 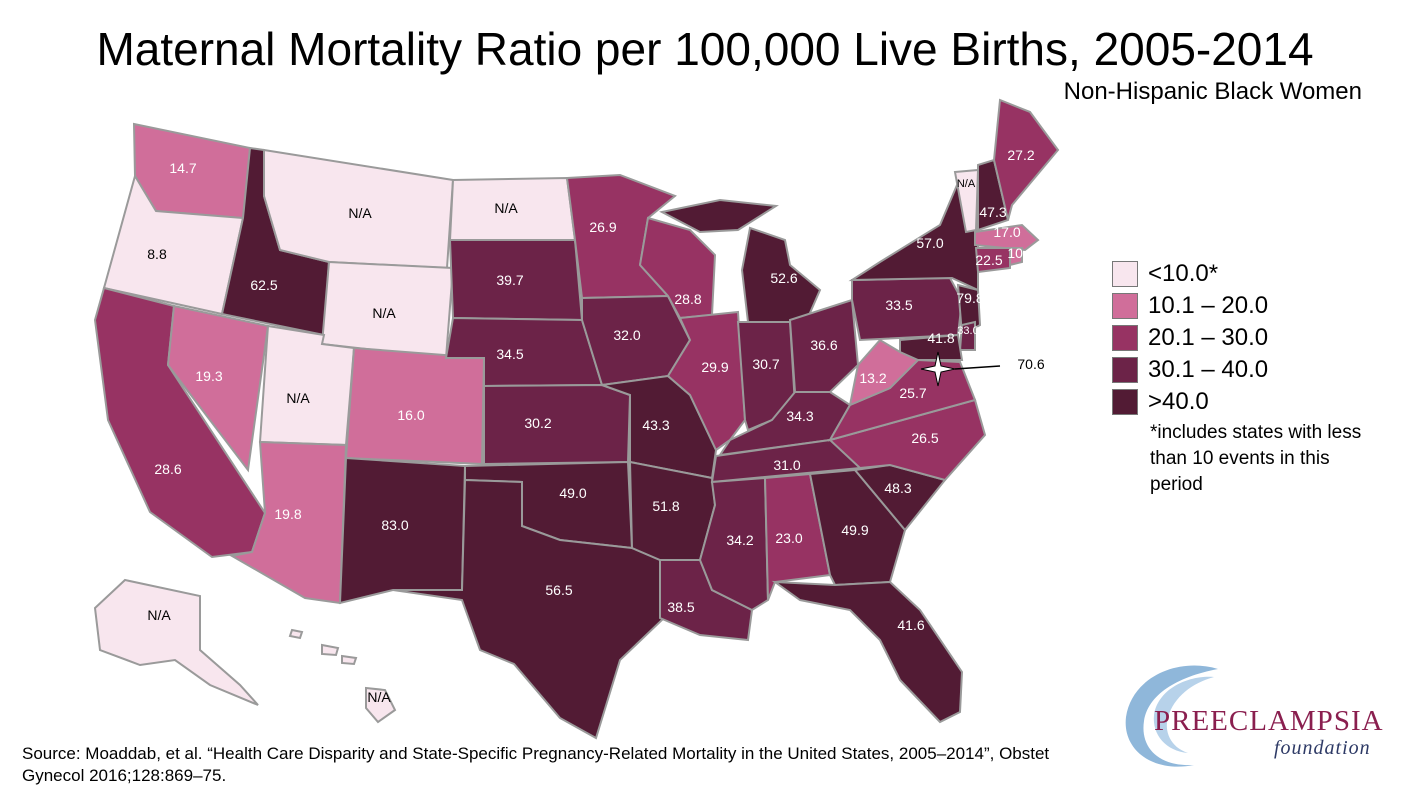 What do you see at coordinates (739, 540) in the screenshot?
I see `label-mississippi: 34.2` at bounding box center [739, 540].